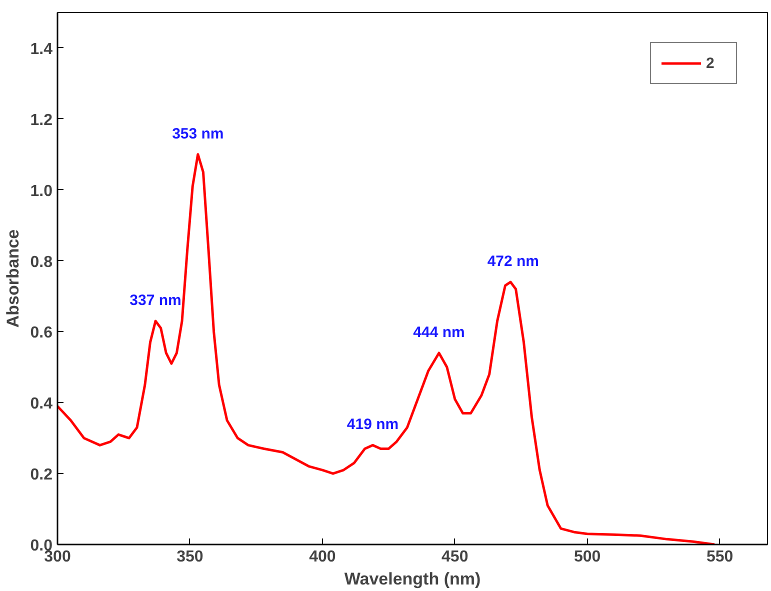 The image size is (771, 591). What do you see at coordinates (513, 261) in the screenshot?
I see `annotation: 472 nm` at bounding box center [513, 261].